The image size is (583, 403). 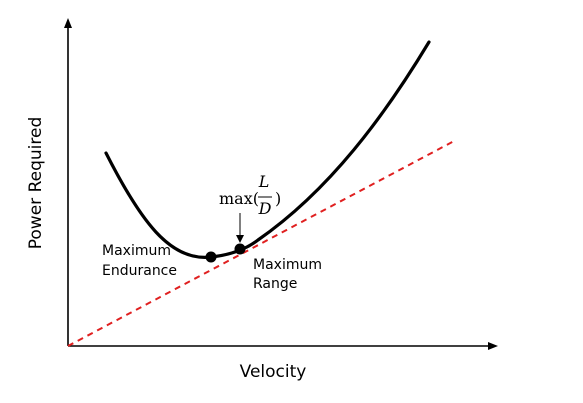 What do you see at coordinates (264, 181) in the screenshot?
I see `max-ld-numerator: L` at bounding box center [264, 181].